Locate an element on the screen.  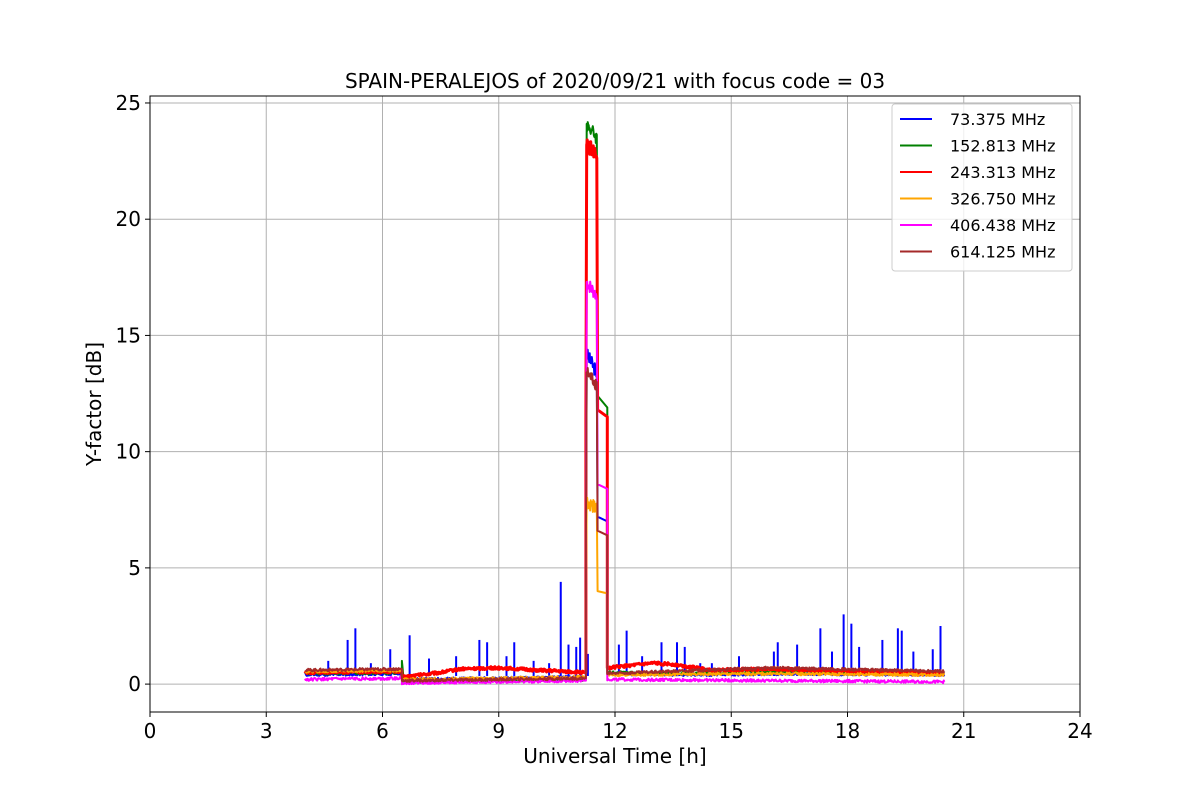
x-tick-label: 3 is located at coordinates (266, 731).